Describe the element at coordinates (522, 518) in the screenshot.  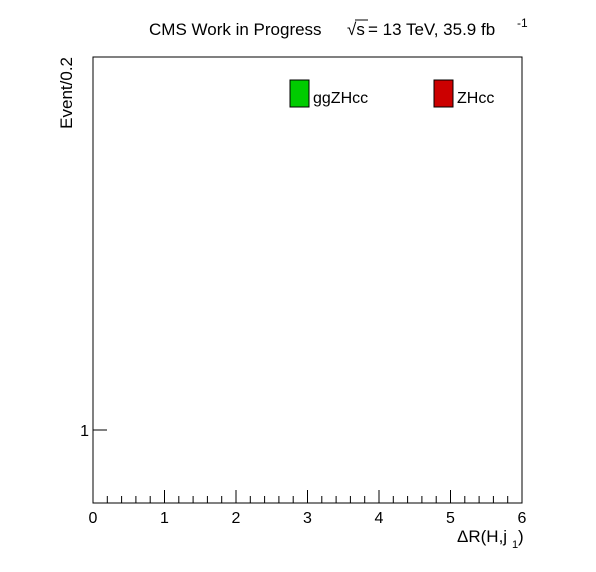
I see `x-tick-label: 6` at that location.